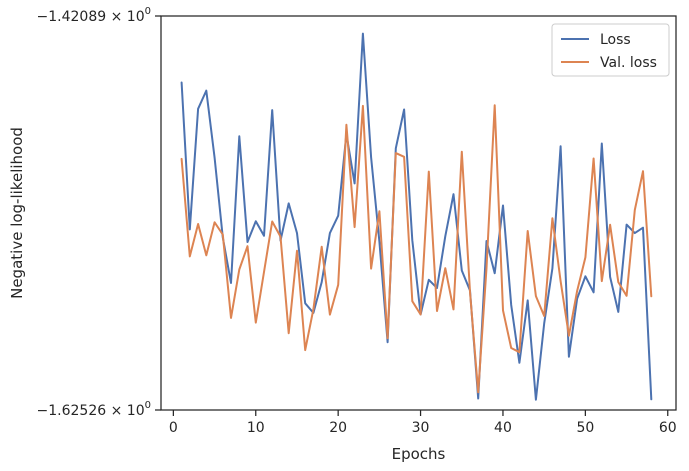  Describe the element at coordinates (628, 63) in the screenshot. I see `legend-label: Val. loss` at that location.